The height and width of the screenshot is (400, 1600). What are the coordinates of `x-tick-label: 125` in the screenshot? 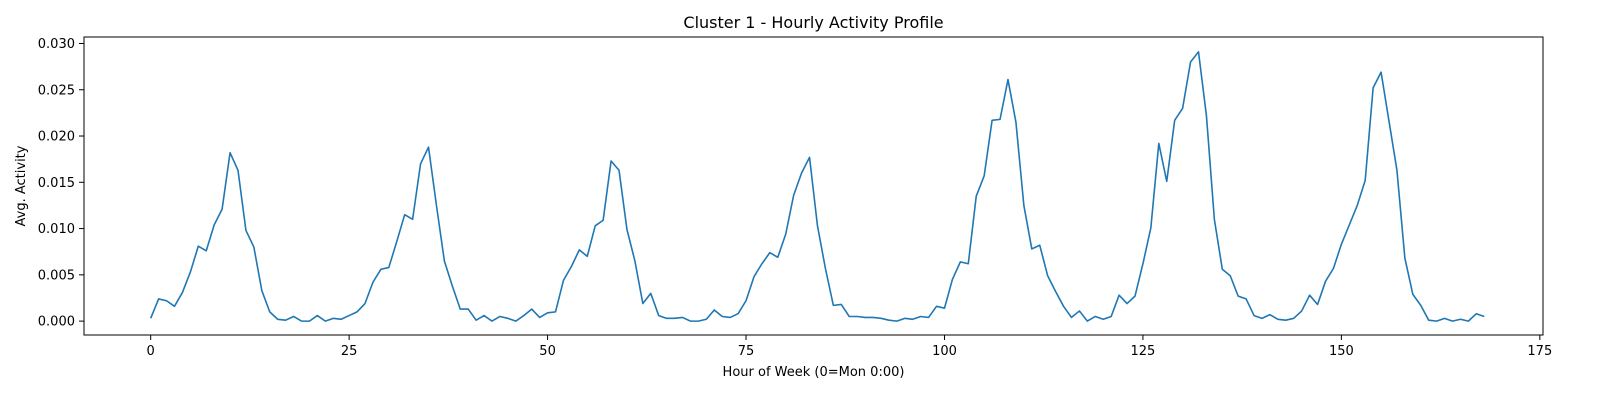 It's located at (1143, 351).